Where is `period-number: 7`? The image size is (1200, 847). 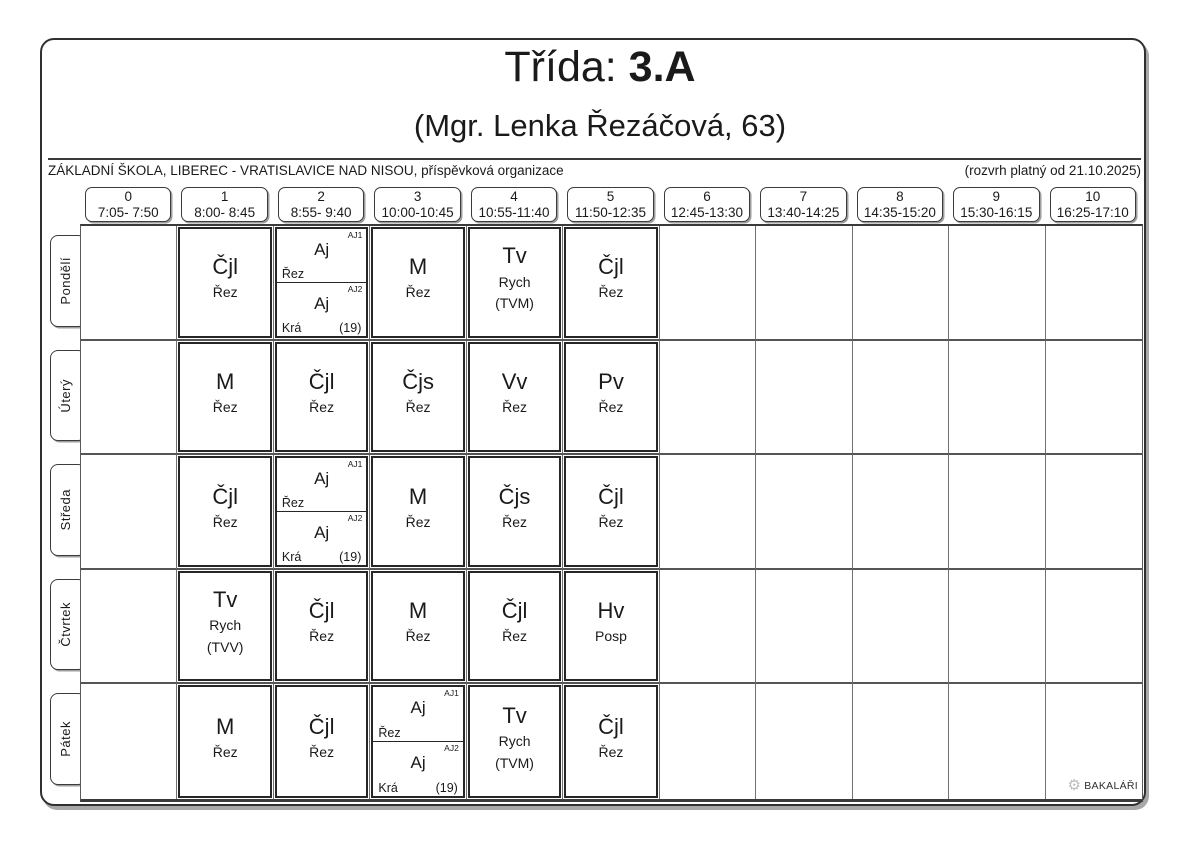
period-number: 7 is located at coordinates (803, 196).